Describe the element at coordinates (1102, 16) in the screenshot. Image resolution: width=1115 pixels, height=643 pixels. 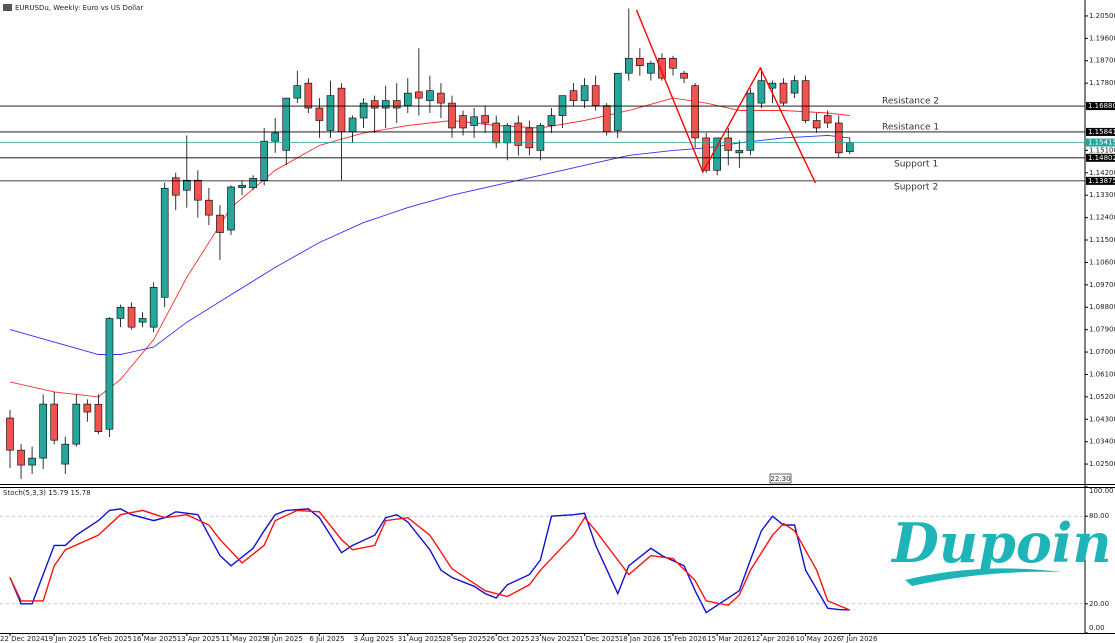
I see `y-tick-label: 1.20500` at that location.